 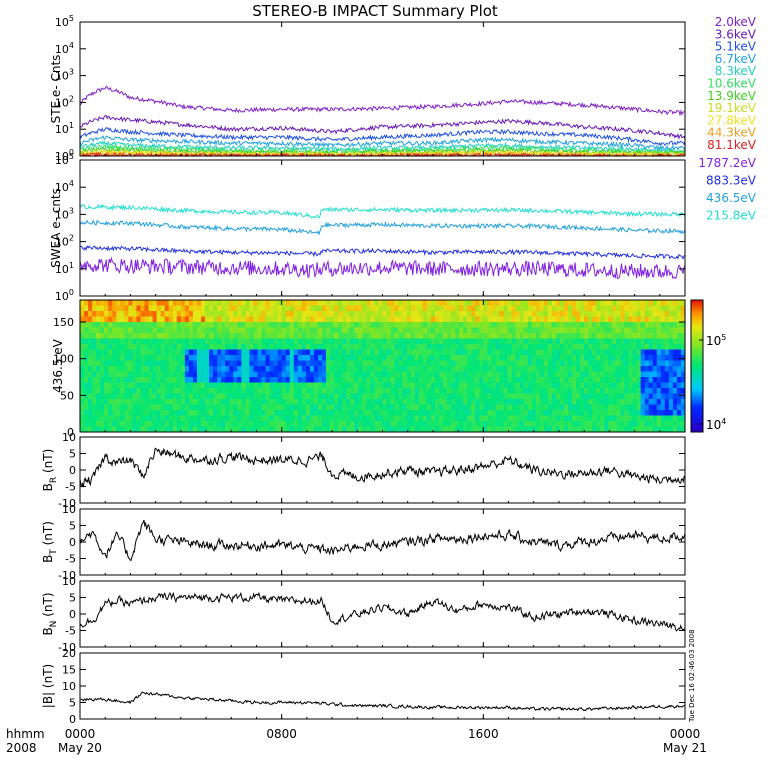 What do you see at coordinates (58, 365) in the screenshot?
I see `pad-ylabel: 436.5 eV` at bounding box center [58, 365].